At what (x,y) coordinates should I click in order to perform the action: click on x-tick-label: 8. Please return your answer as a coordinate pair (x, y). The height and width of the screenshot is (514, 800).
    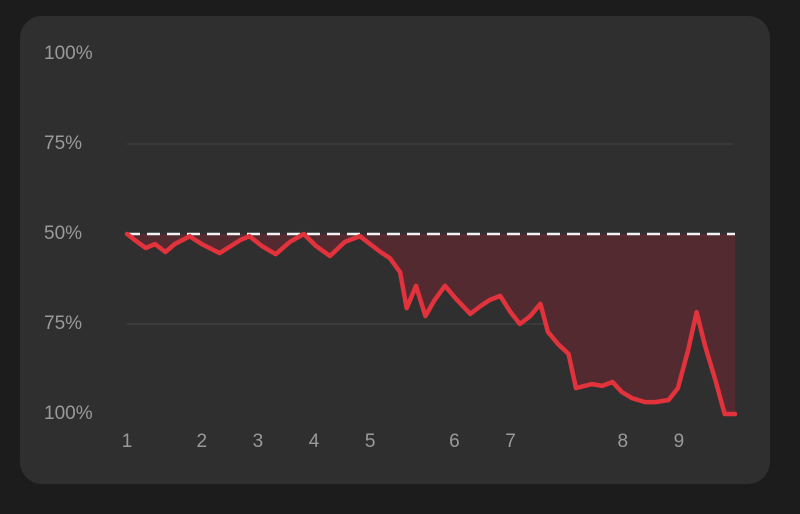
    Looking at the image, I should click on (622, 441).